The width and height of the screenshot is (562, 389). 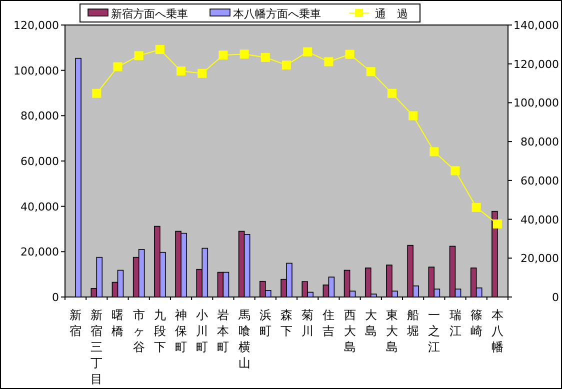 I want to click on y-tick-label: 60,000, so click(x=39, y=161).